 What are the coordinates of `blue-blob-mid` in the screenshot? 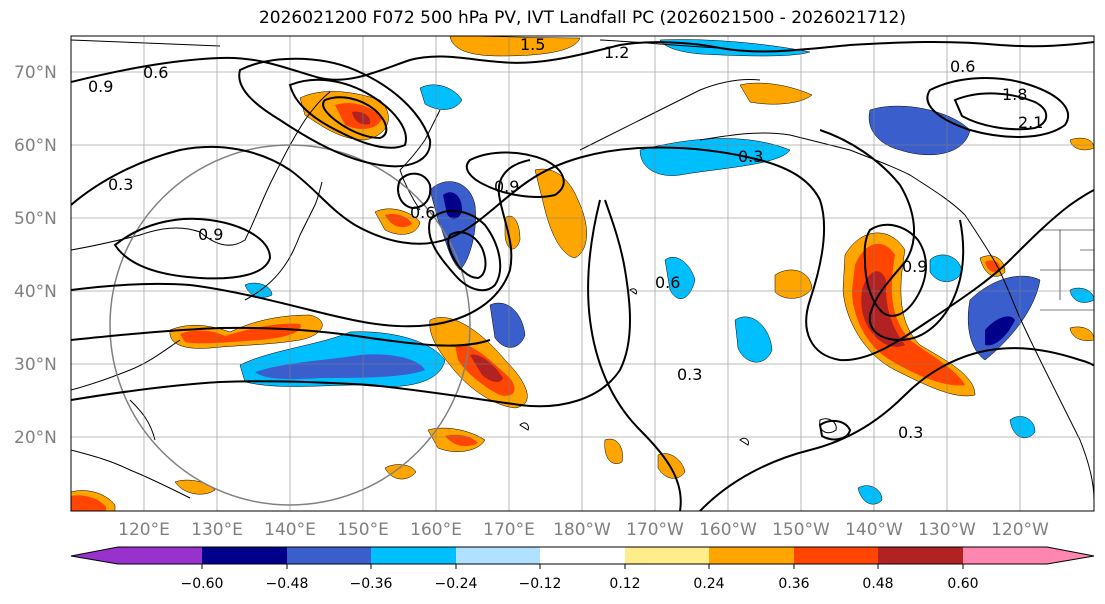 It's located at (507, 325).